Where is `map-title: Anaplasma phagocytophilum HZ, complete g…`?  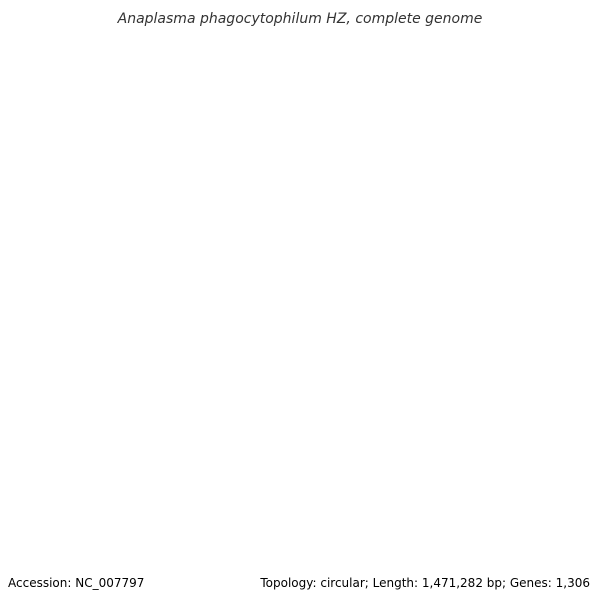
map-title: Anaplasma phagocytophilum HZ, complete g… is located at coordinates (300, 19).